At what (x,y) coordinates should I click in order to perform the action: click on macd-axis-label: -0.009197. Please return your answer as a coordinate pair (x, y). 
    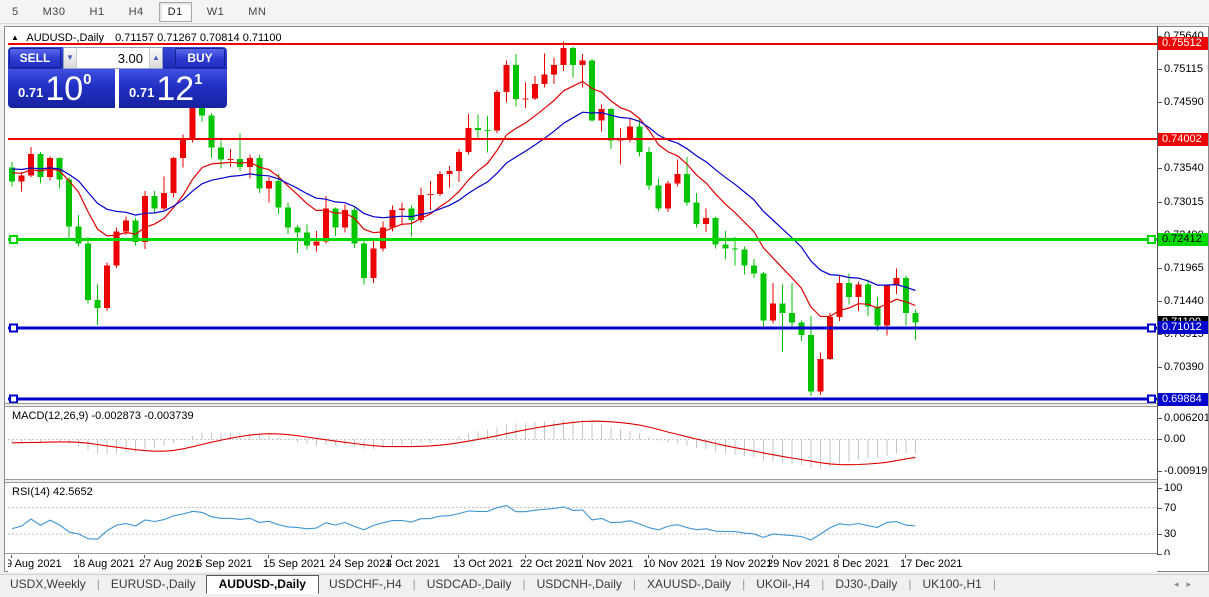
    Looking at the image, I should click on (1183, 471).